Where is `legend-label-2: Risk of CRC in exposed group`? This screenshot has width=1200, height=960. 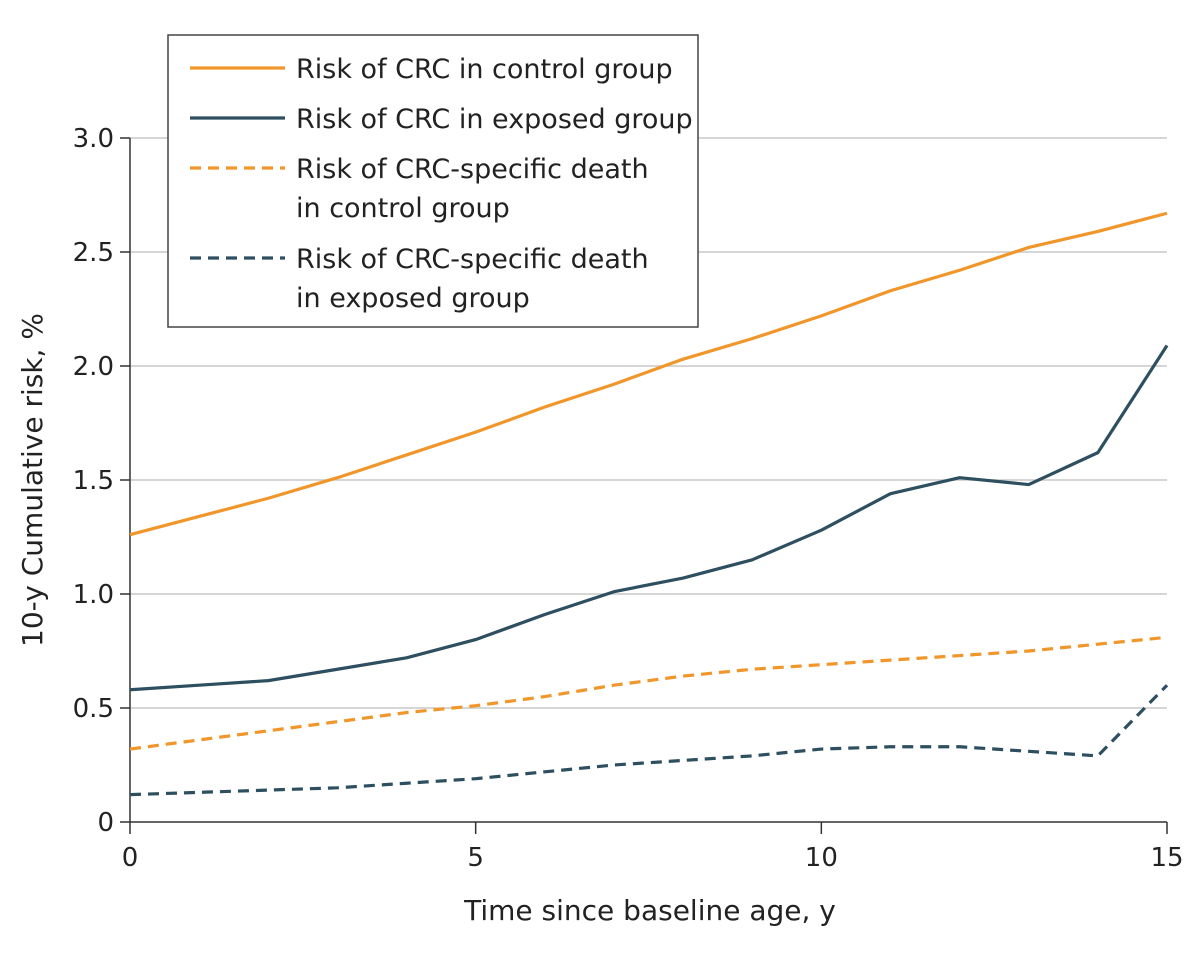 legend-label-2: Risk of CRC in exposed group is located at coordinates (494, 119).